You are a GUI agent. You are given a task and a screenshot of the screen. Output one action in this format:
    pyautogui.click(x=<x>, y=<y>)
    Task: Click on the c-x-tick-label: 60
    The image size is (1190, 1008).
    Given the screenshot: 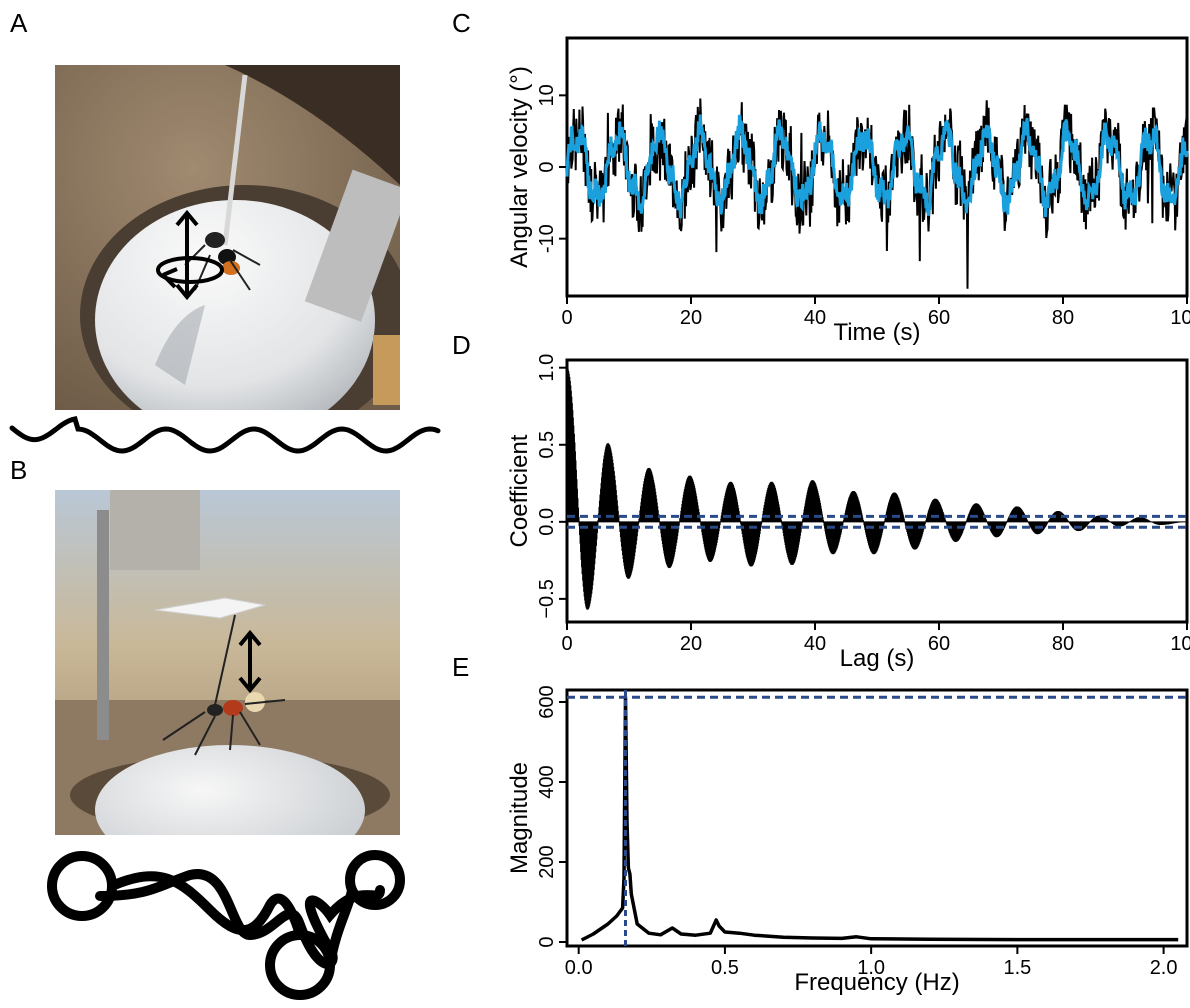 What is the action you would take?
    pyautogui.click(x=939, y=318)
    